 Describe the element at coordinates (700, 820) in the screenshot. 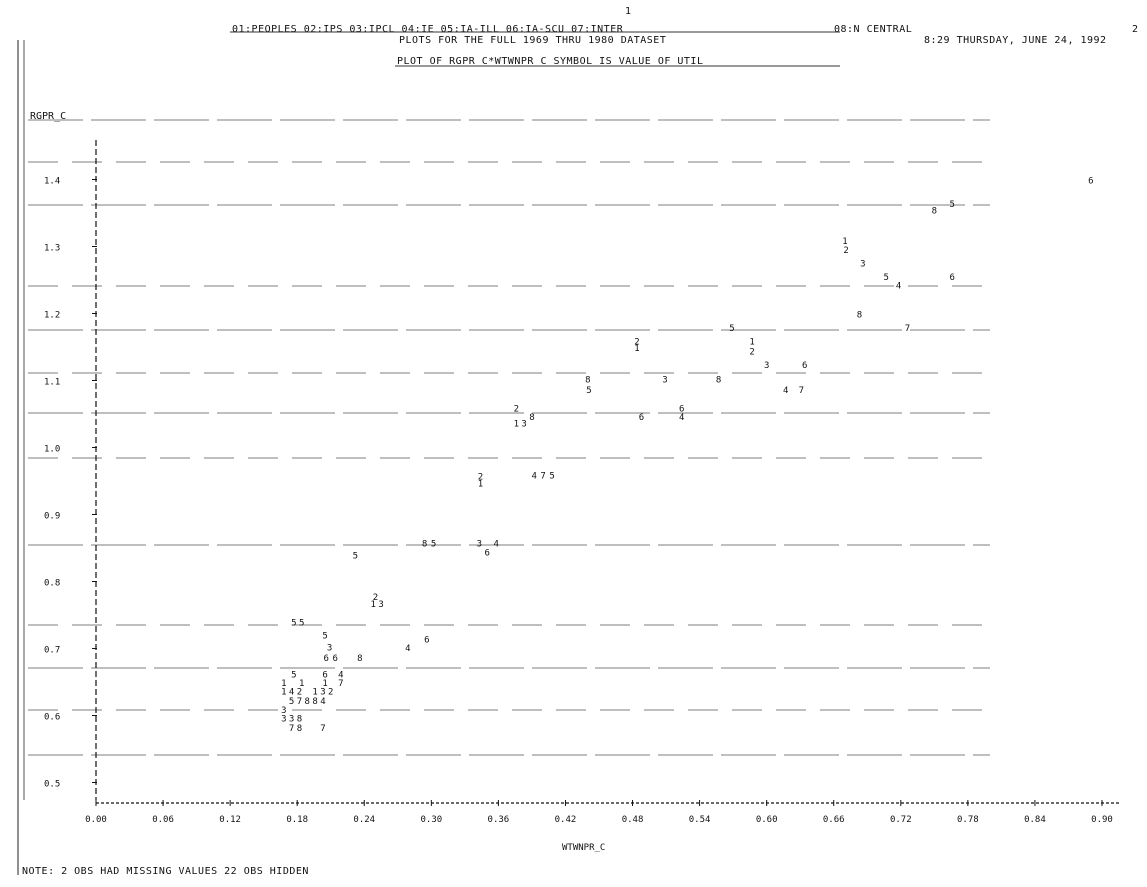

I see `x-tick-label: 0.54` at that location.